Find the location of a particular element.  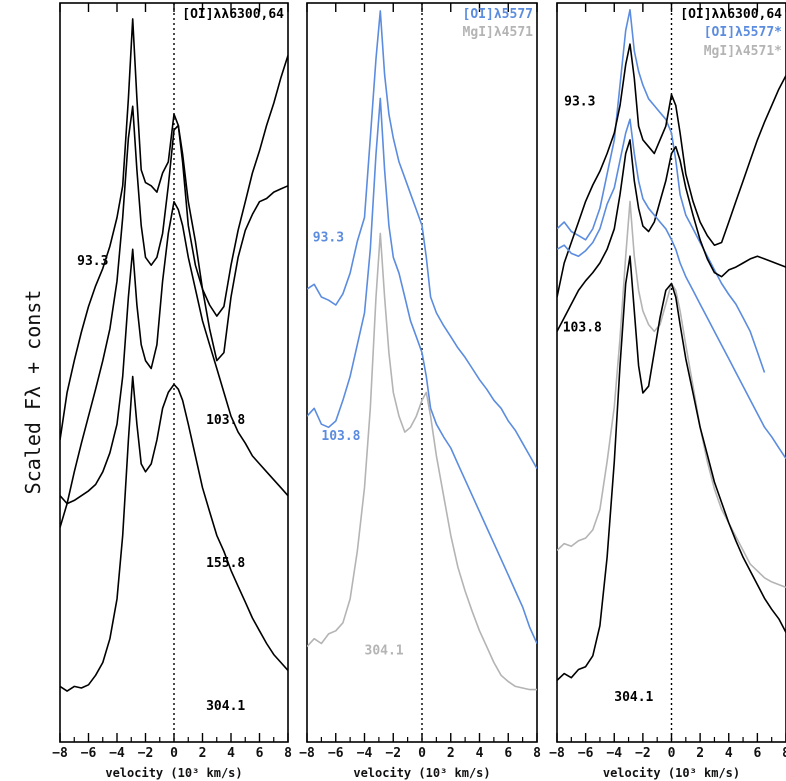

legend-entry: [OI]λ5577 is located at coordinates (498, 14).